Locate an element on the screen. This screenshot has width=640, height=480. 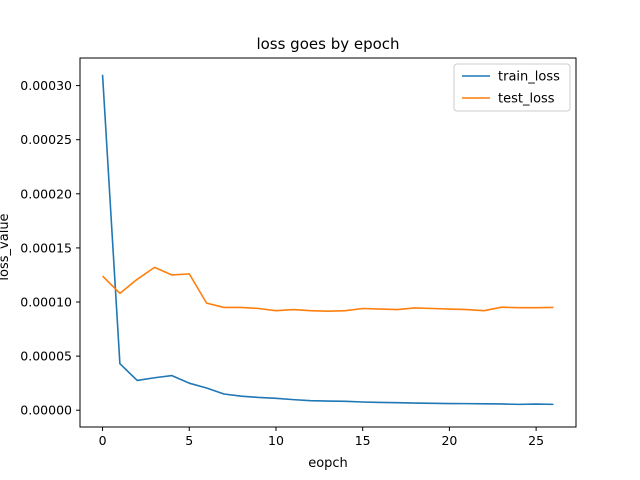
y-tick-label: 0.00005 is located at coordinates (46, 356).